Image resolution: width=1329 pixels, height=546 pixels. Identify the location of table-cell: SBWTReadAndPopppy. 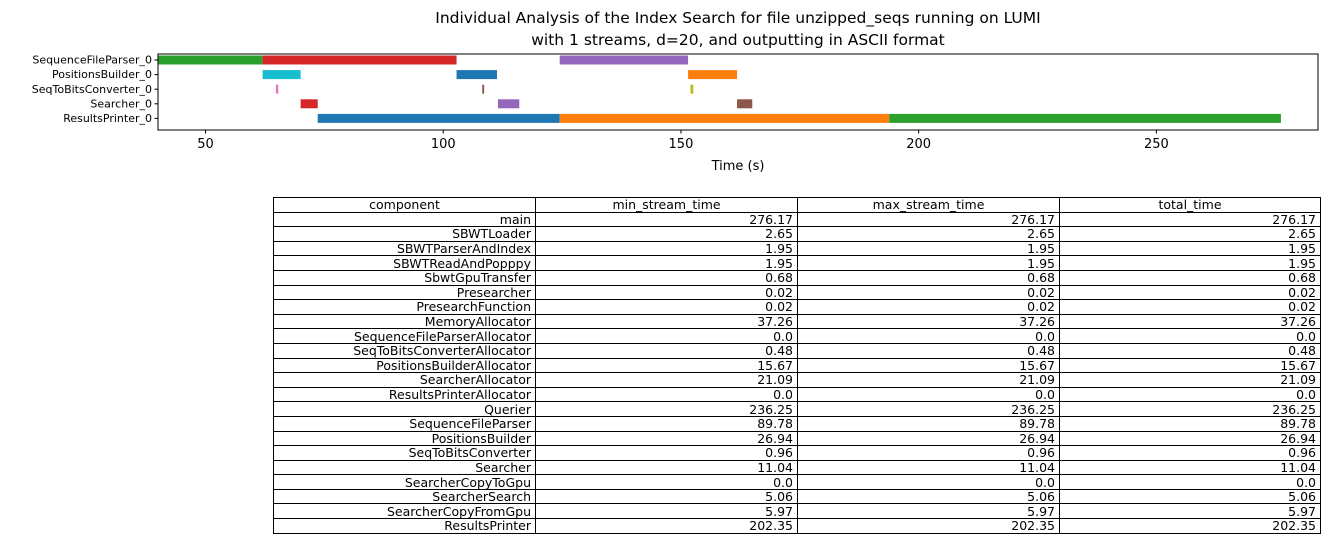
(404, 263).